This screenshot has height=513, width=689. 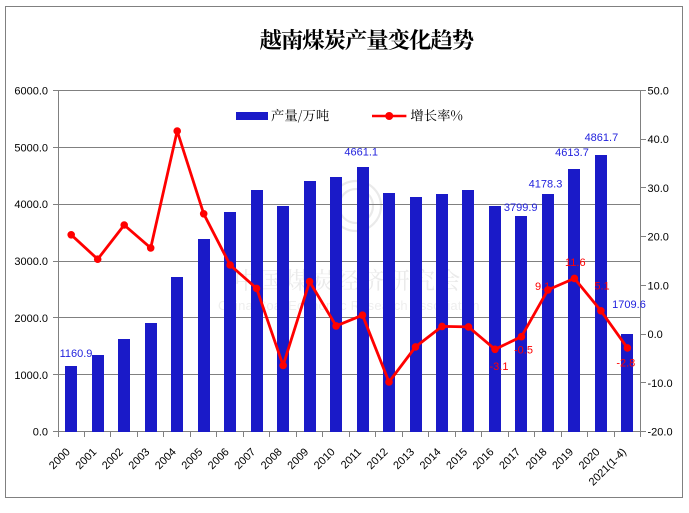 I want to click on svg-text: 6000.0, so click(x=31, y=92).